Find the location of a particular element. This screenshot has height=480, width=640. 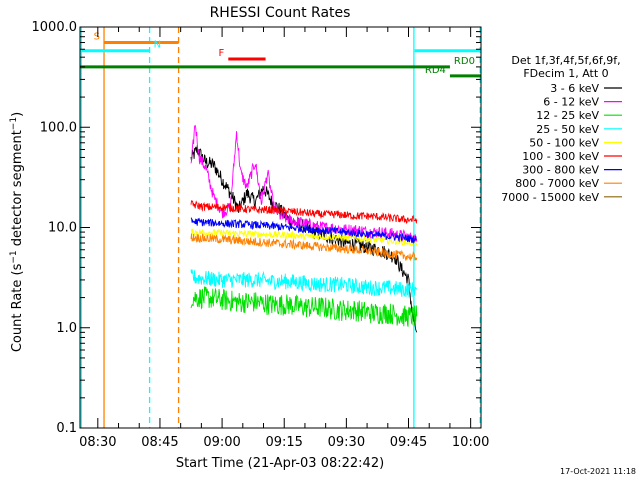

legend-label-3-6-kev: 3 - 6 keV is located at coordinates (574, 88).